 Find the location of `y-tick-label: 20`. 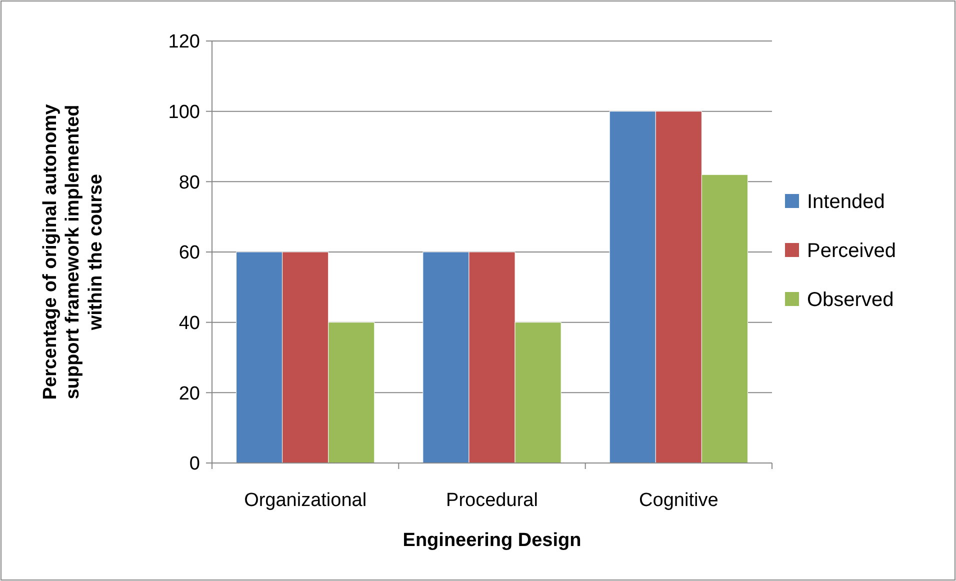

y-tick-label: 20 is located at coordinates (189, 393).